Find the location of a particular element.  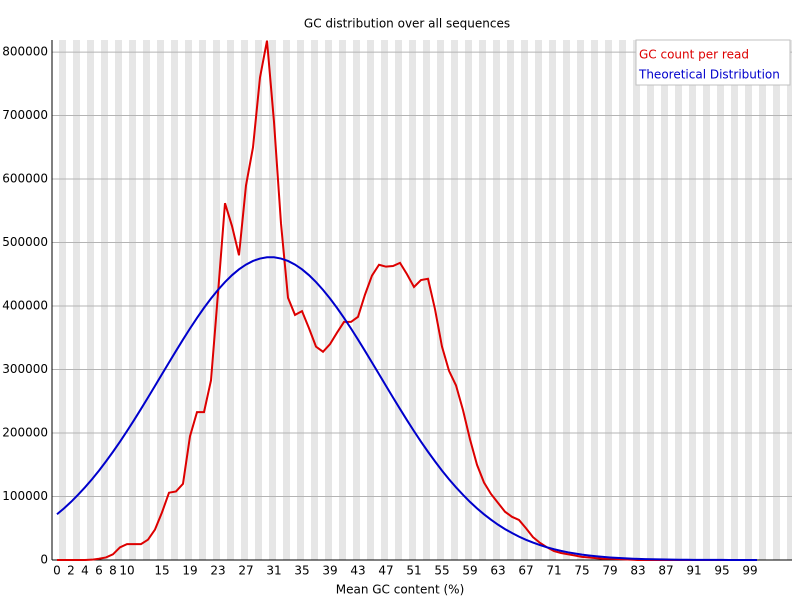

legend-entry: Theoretical Distribution is located at coordinates (709, 75).